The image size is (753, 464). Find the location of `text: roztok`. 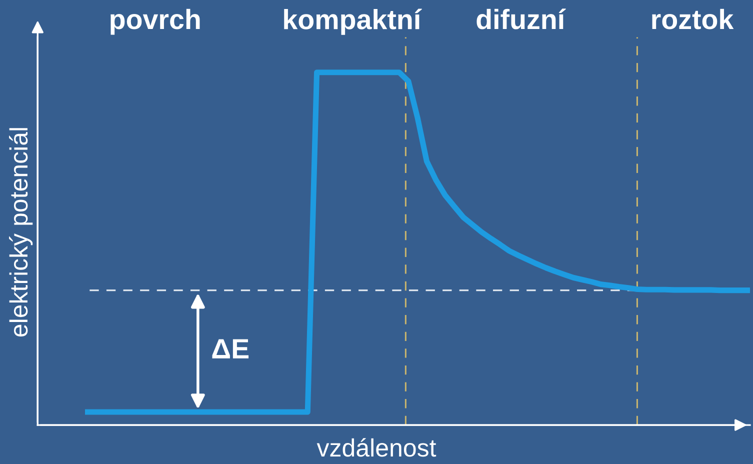

text: roztok is located at coordinates (693, 19).